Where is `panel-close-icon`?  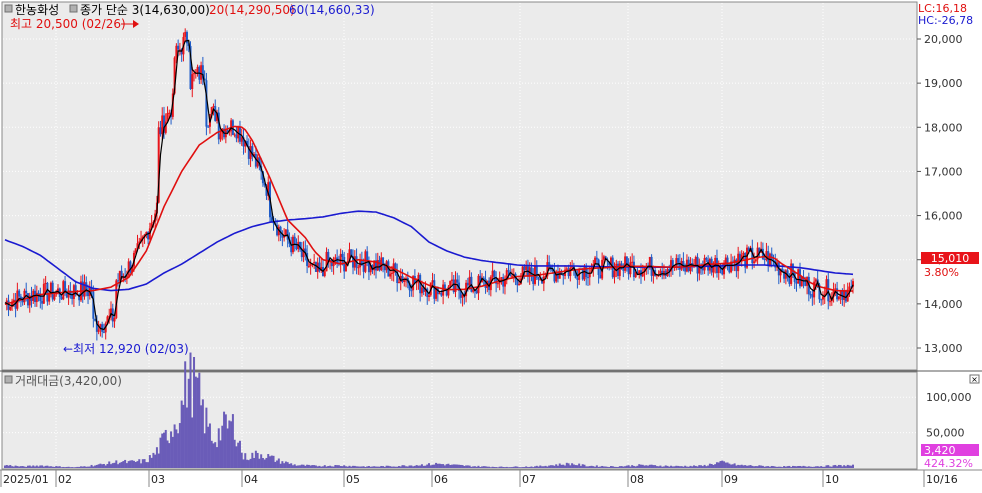
panel-close-icon is located at coordinates (974, 379).